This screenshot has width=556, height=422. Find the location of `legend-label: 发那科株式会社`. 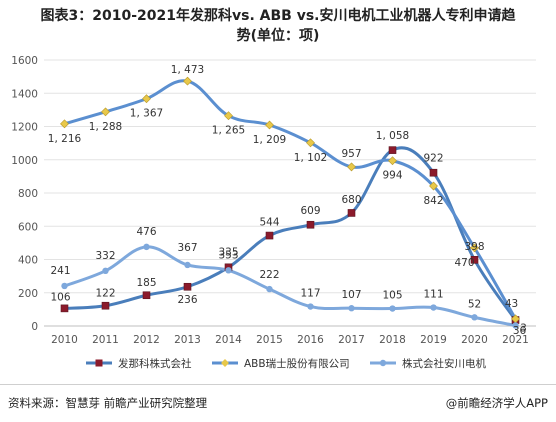

legend-label: 发那科株式会社 is located at coordinates (155, 363).